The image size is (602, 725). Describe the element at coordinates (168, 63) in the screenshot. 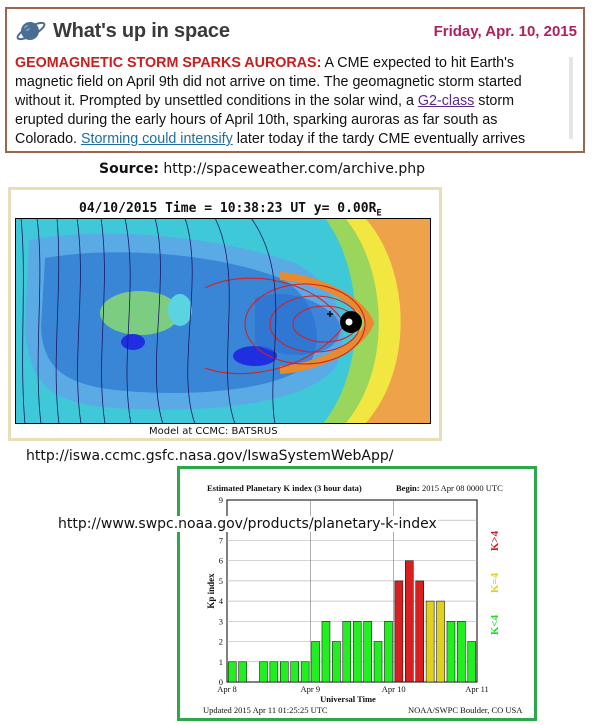

I see `news-headline: GEOMAGNETIC STORM SPARKS AURORAS:` at that location.